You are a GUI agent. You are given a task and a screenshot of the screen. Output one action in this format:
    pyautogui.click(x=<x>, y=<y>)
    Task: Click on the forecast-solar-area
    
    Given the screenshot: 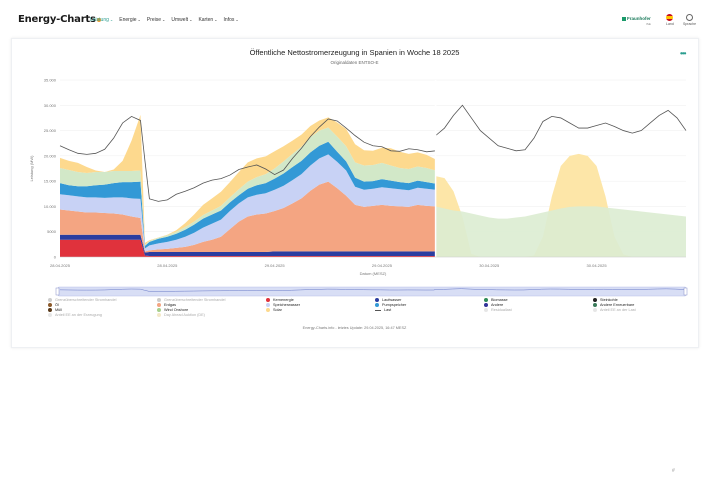 What is the action you would take?
    pyautogui.click(x=560, y=205)
    